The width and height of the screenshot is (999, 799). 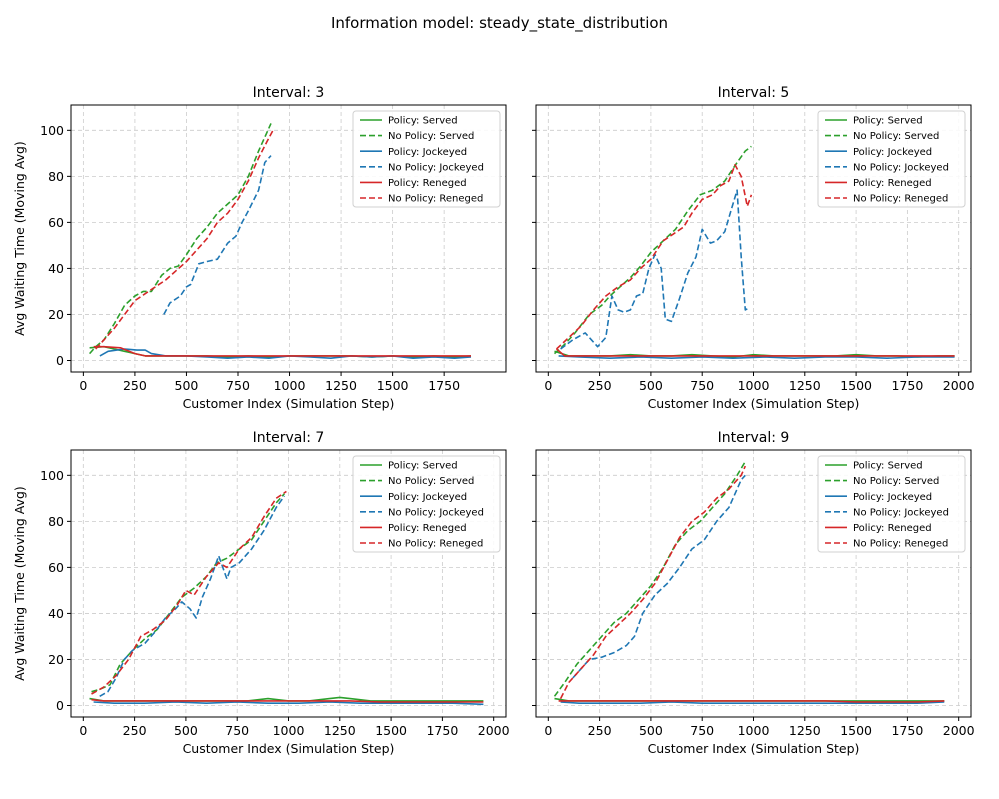 What do you see at coordinates (289, 438) in the screenshot?
I see `panel-title: Interval: 7` at bounding box center [289, 438].